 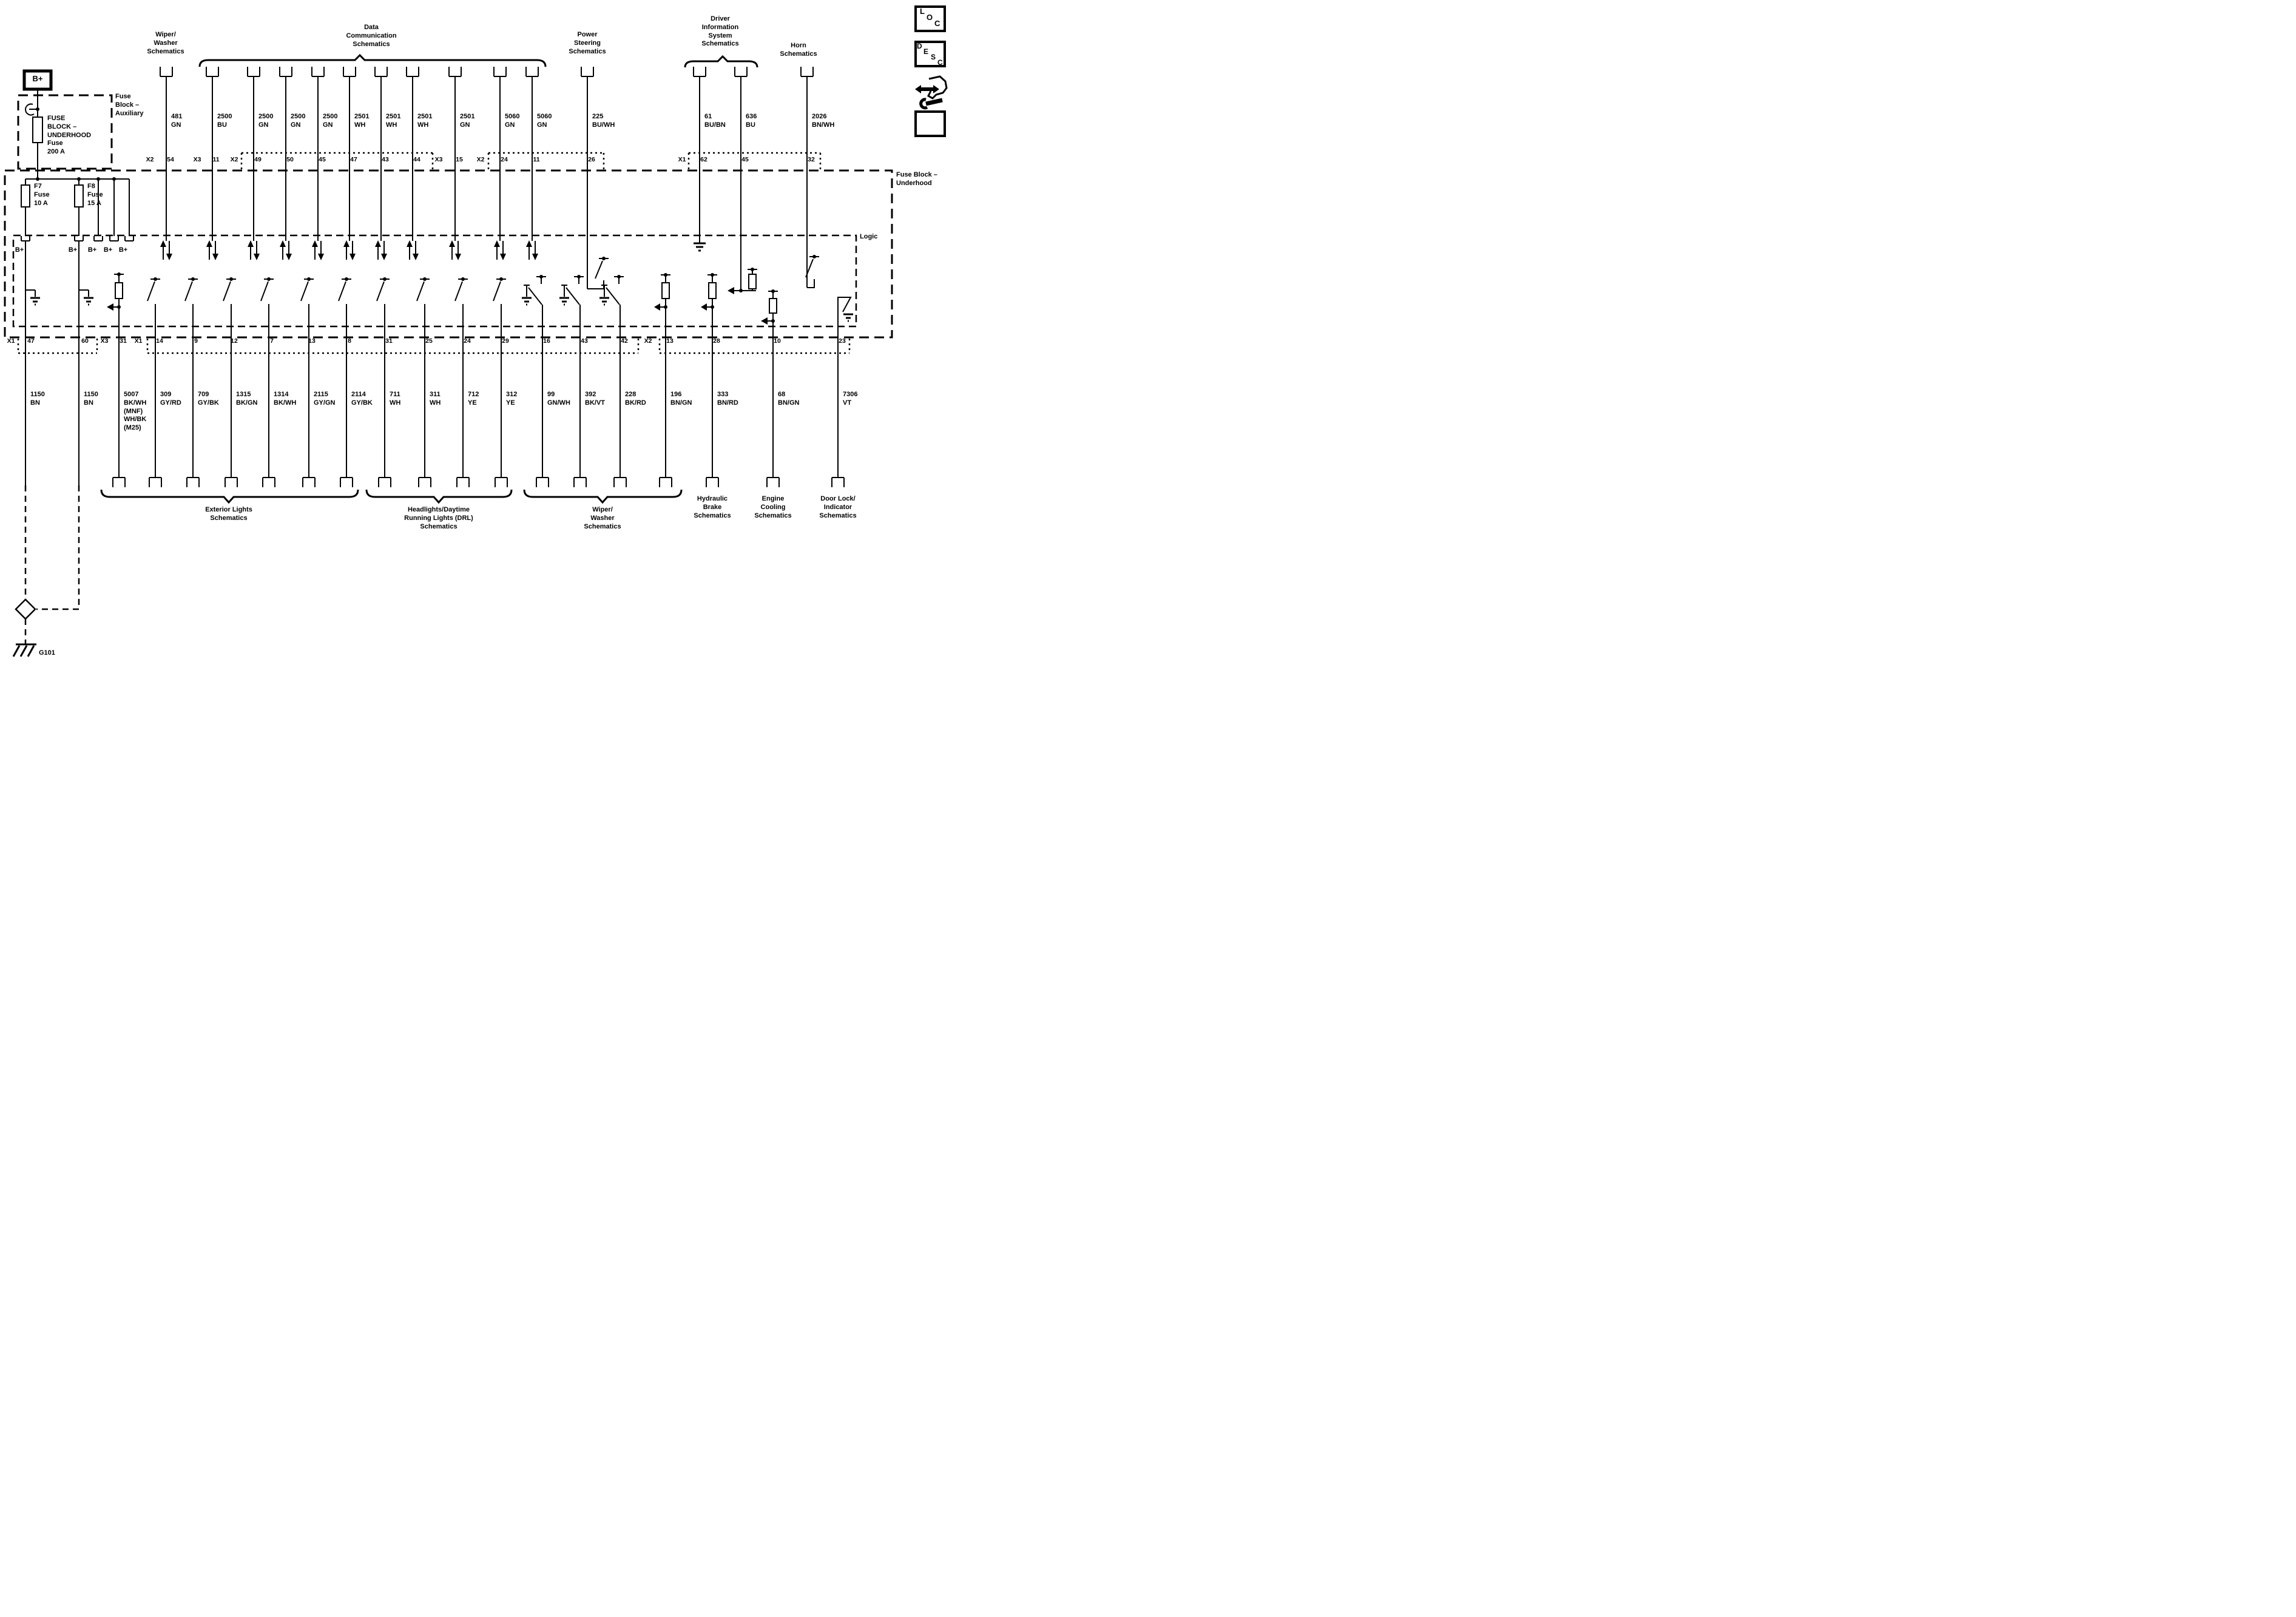 I want to click on pin-label: 16, so click(x=546, y=341).